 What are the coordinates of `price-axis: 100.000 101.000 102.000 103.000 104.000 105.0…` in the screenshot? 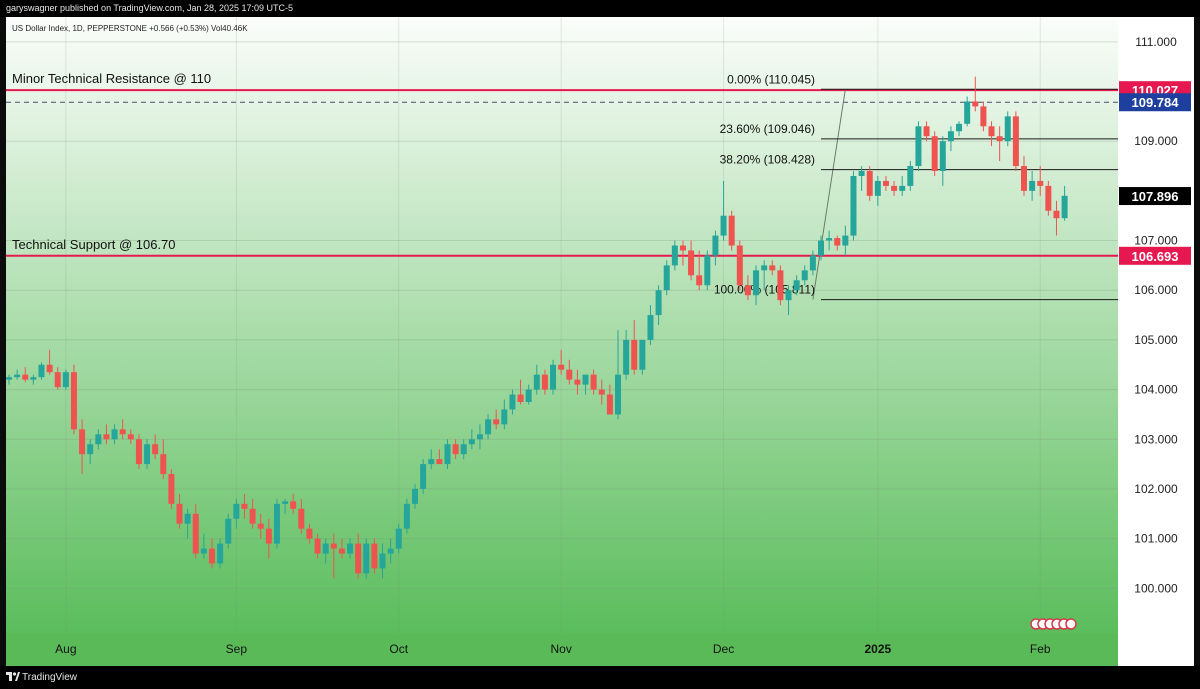 It's located at (1156, 315).